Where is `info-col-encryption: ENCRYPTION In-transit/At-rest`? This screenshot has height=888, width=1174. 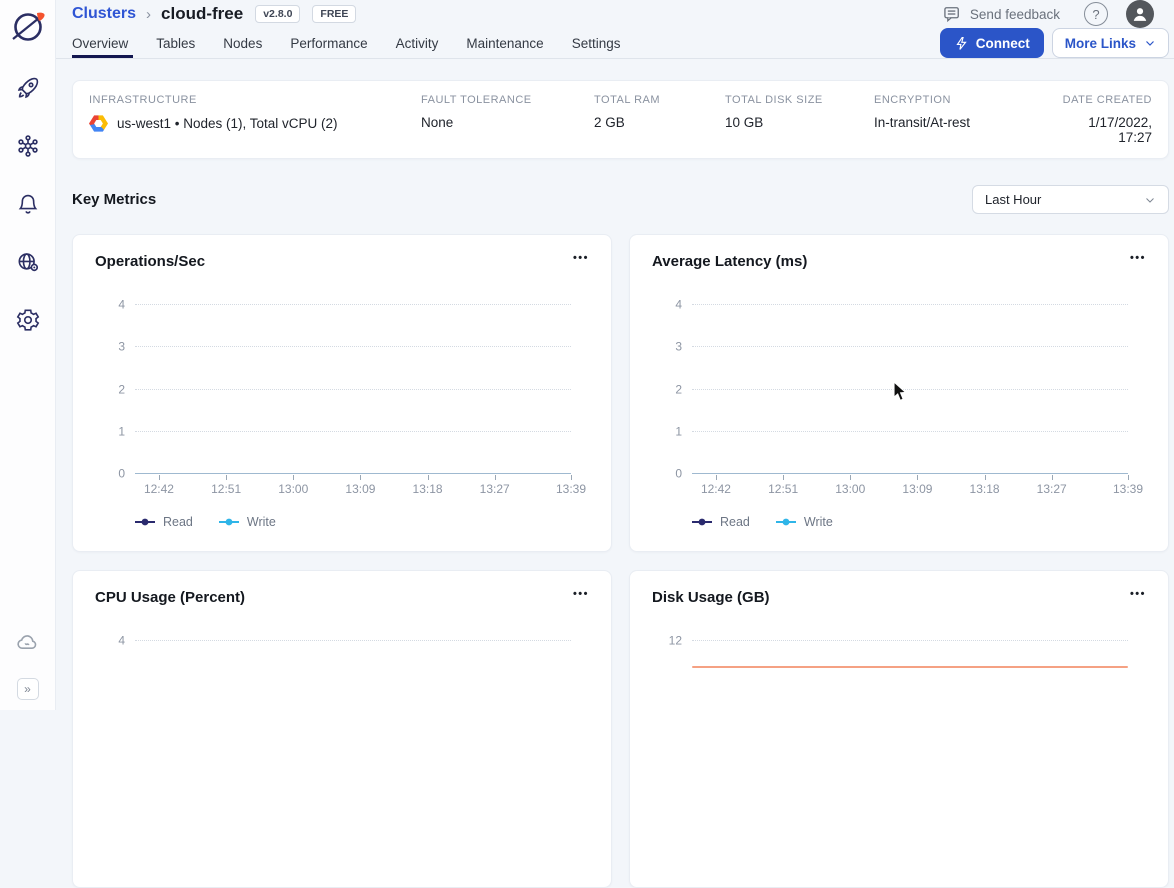 info-col-encryption: ENCRYPTION In-transit/At-rest is located at coordinates (962, 119).